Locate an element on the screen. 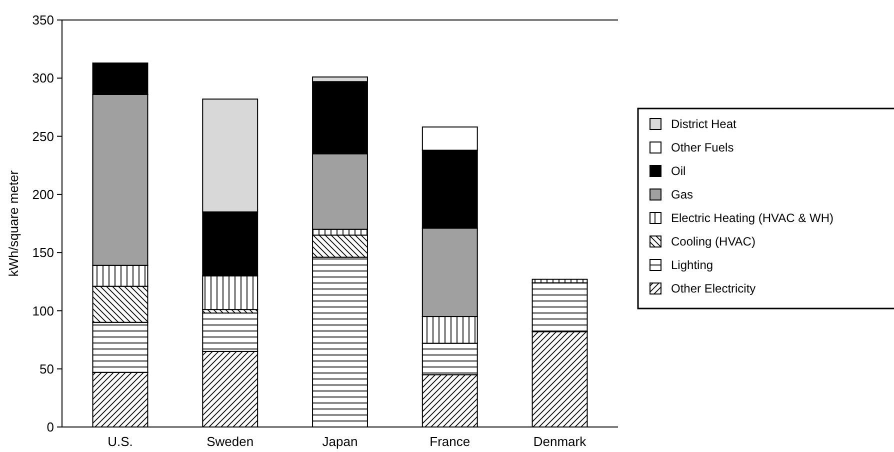 The image size is (894, 452). legend-label: District Heat is located at coordinates (704, 124).